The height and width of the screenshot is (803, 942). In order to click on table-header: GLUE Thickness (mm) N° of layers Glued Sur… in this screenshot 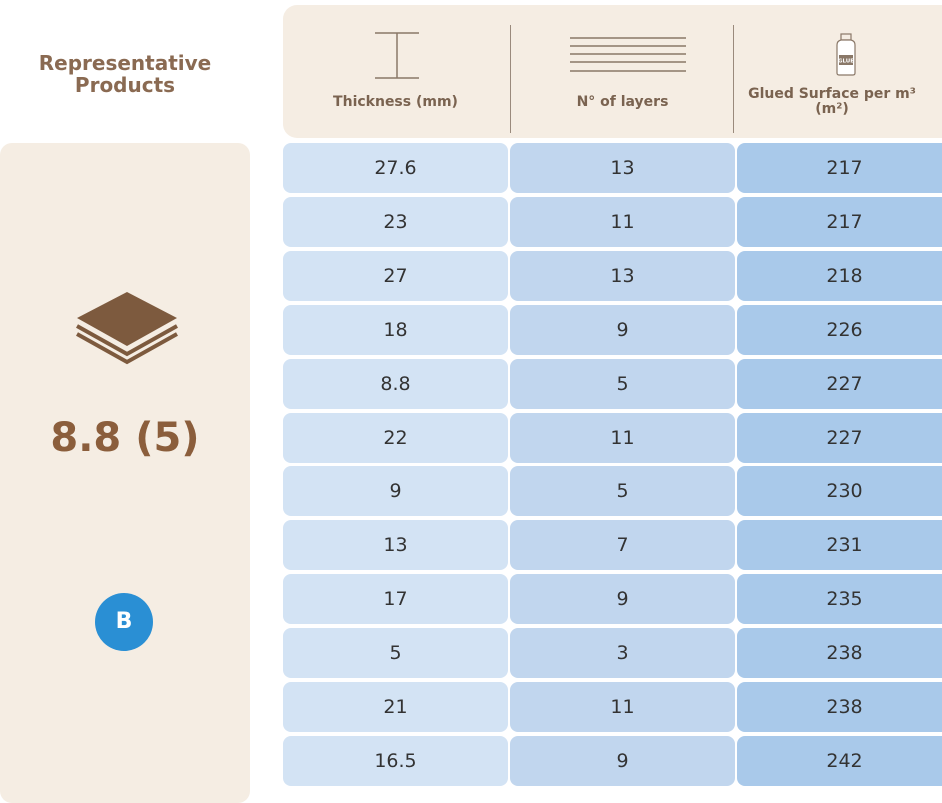, I will do `click(612, 71)`.